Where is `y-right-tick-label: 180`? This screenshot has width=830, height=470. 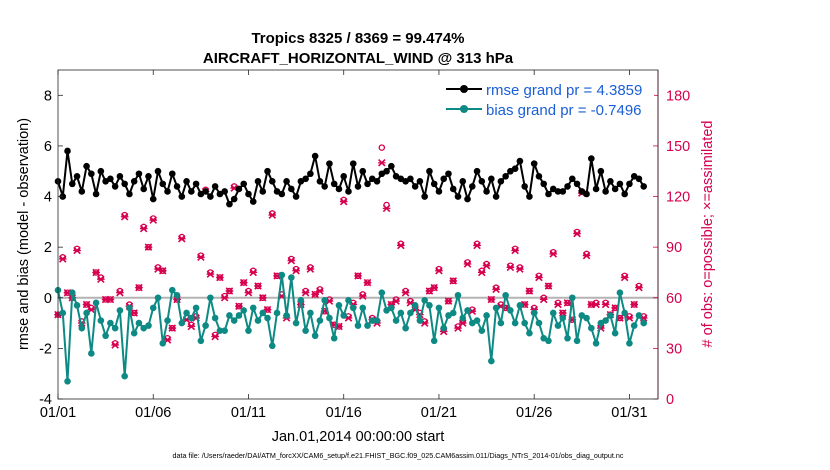 y-right-tick-label: 180 is located at coordinates (678, 96).